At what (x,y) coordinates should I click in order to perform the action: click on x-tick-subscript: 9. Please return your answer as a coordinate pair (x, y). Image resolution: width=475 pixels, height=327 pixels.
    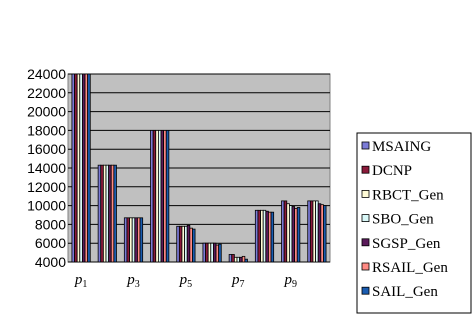
    Looking at the image, I should click on (294, 284).